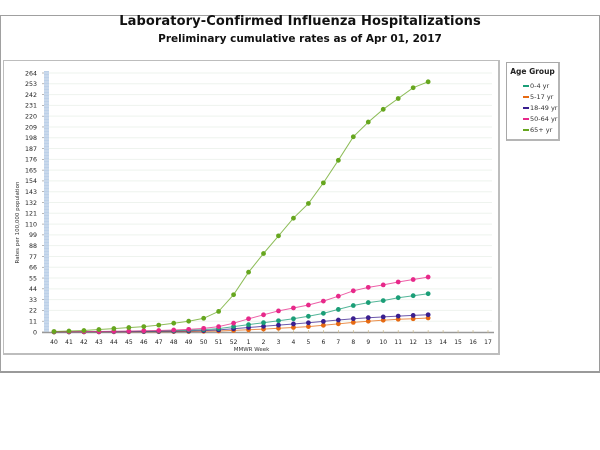 Image resolution: width=600 pixels, height=450 pixels. I want to click on x-tick-label: 7, so click(338, 342).